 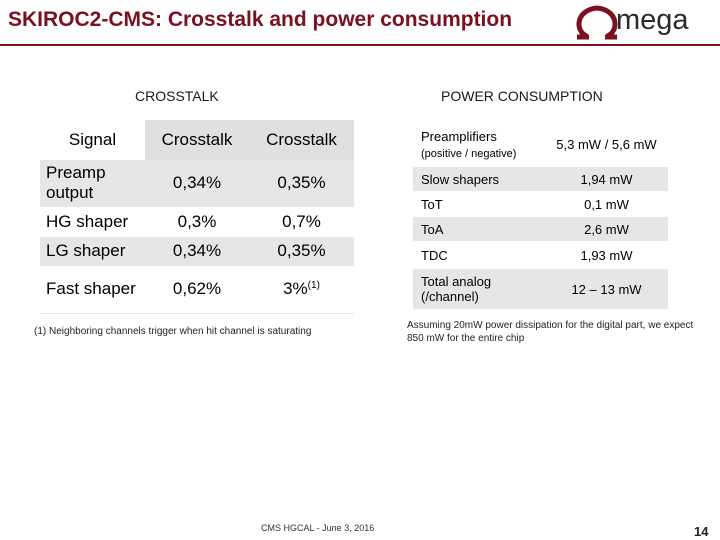 I want to click on crosstalk-value: 0,62%, so click(x=197, y=289).